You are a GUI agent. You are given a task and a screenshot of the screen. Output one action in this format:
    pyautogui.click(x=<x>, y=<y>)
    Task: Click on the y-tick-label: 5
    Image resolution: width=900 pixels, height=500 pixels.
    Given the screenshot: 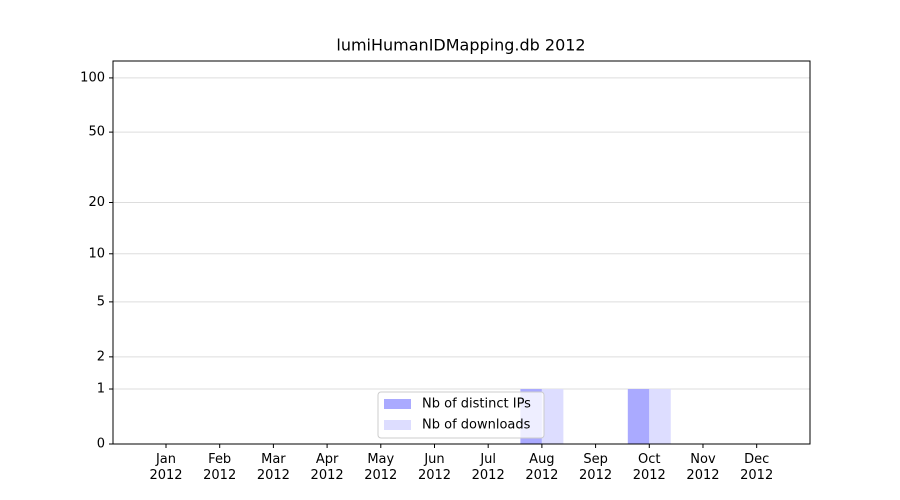 What is the action you would take?
    pyautogui.click(x=101, y=301)
    